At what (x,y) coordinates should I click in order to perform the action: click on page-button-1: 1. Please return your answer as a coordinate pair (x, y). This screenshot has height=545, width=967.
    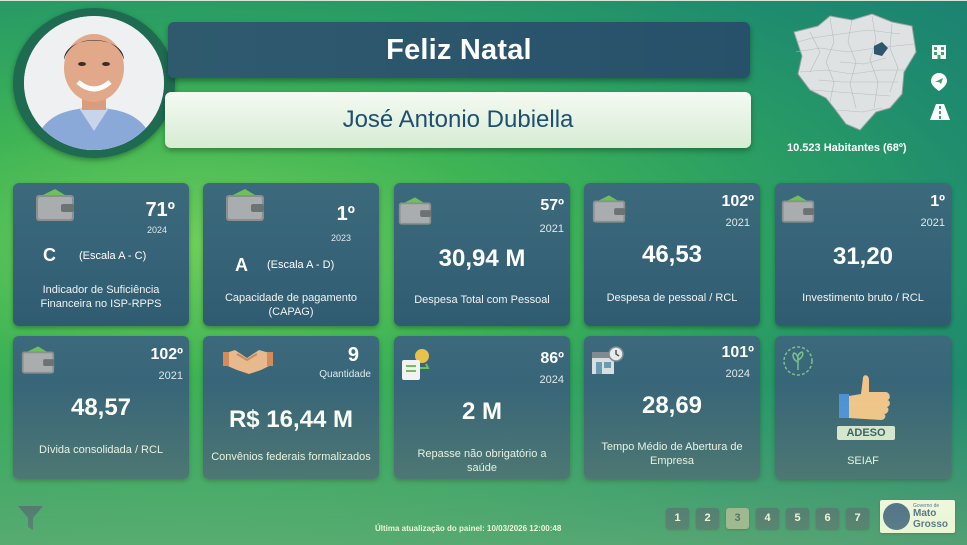
    Looking at the image, I should click on (677, 518).